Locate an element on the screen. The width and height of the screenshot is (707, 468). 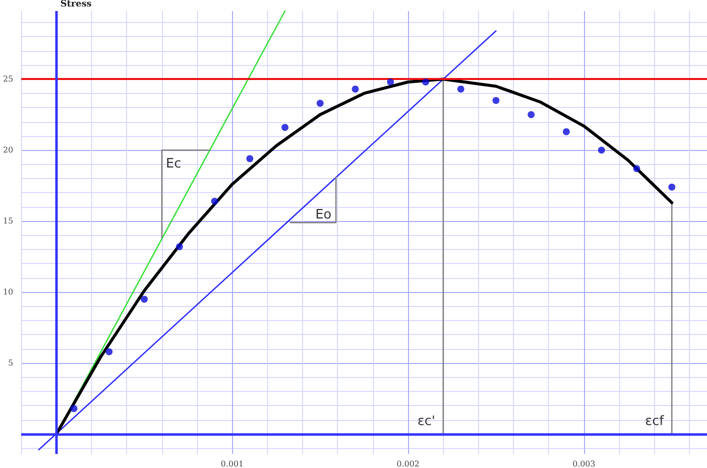
y-tick-label: 10 is located at coordinates (8, 292).